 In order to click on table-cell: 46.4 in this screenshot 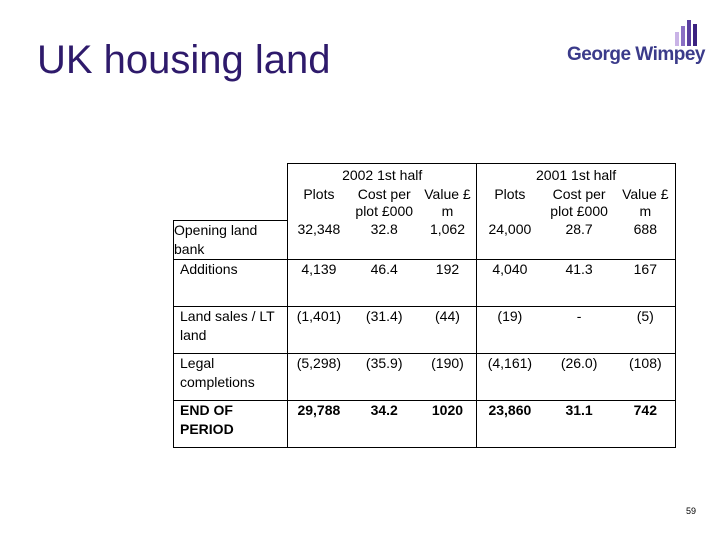, I will do `click(384, 283)`.